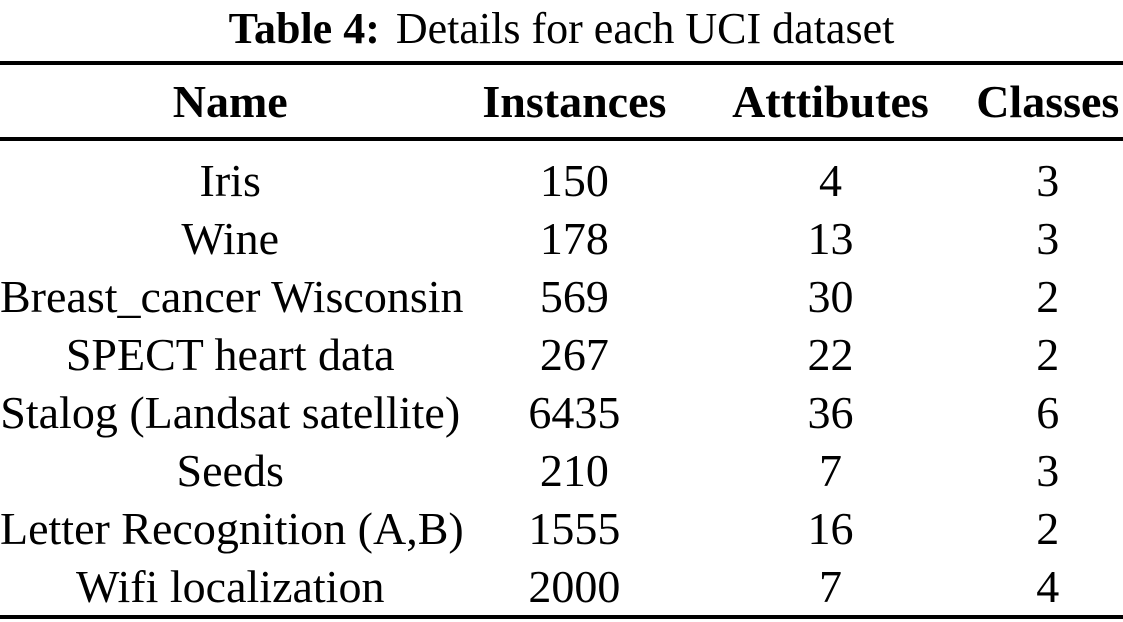  What do you see at coordinates (230, 412) in the screenshot?
I see `cell-name: Stalog (Landsat satellite)` at bounding box center [230, 412].